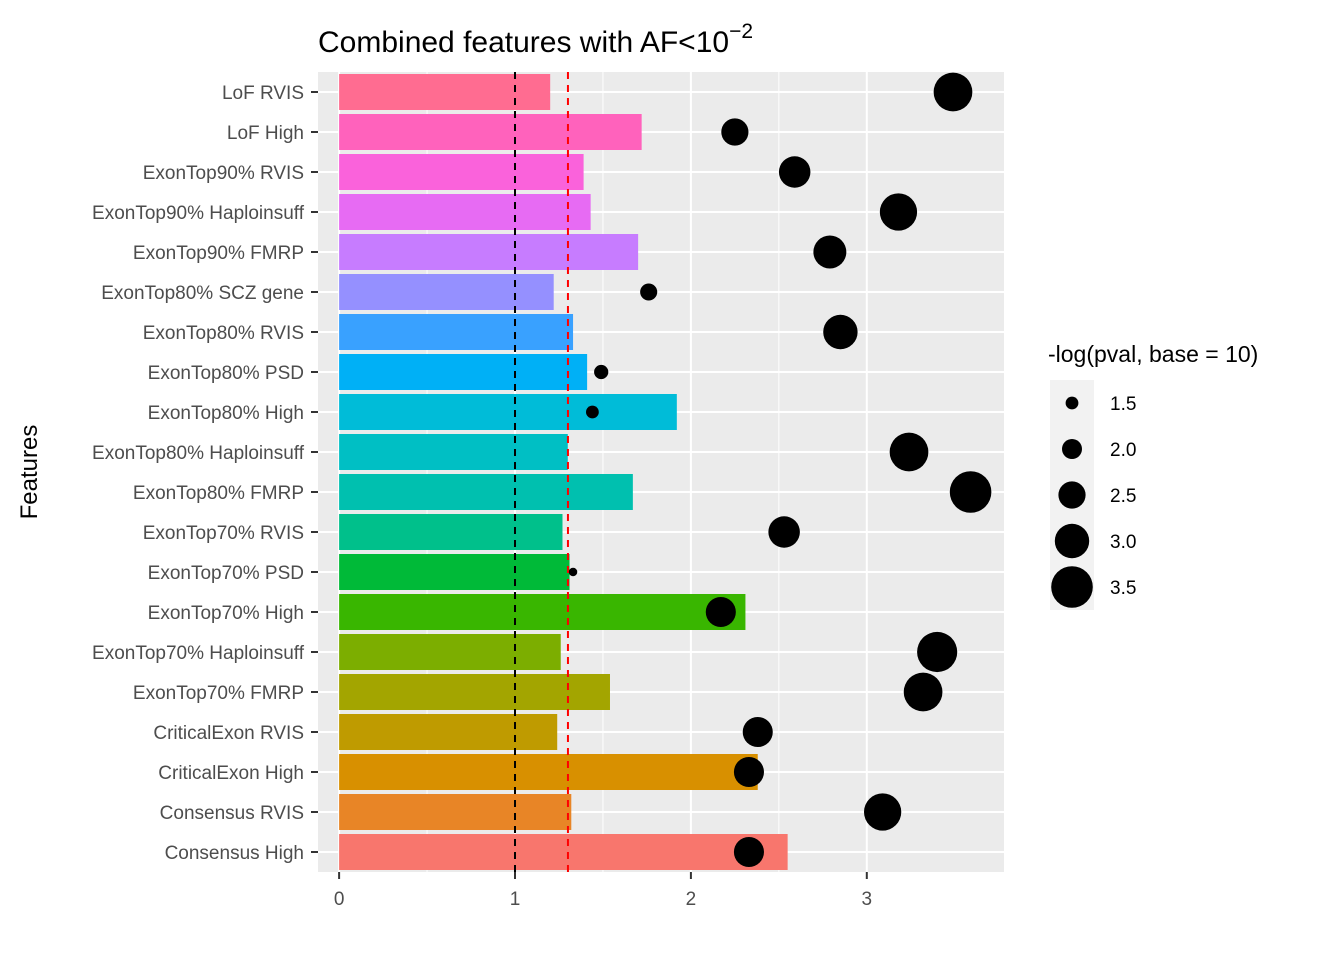  I want to click on x-axis: 0 1 2 3, so click(603, 891).